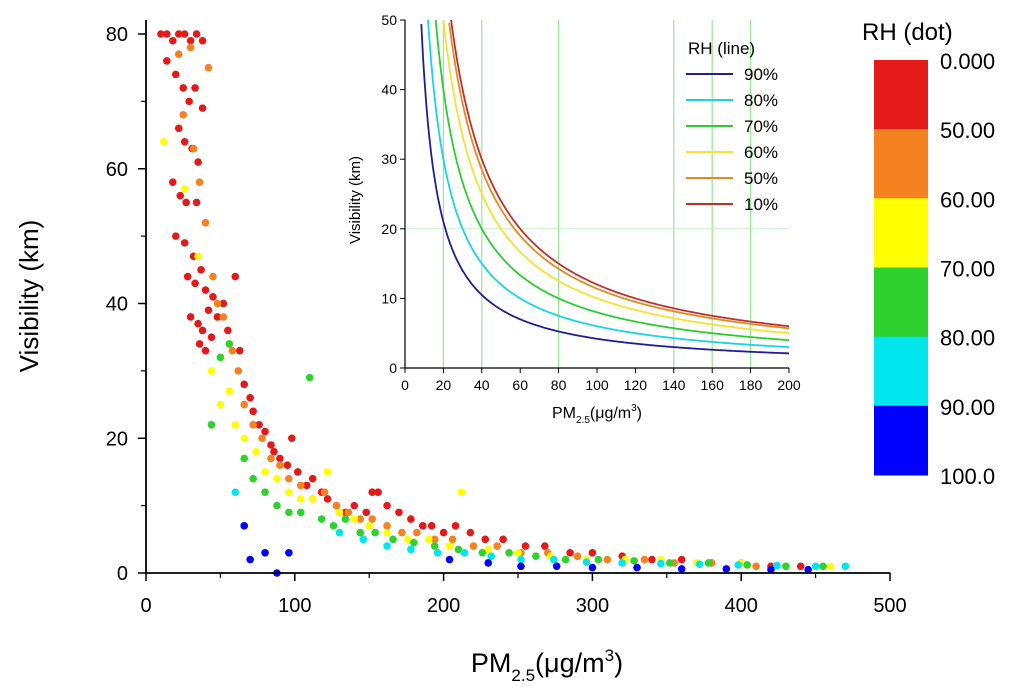 This screenshot has width=1009, height=690. What do you see at coordinates (117, 170) in the screenshot?
I see `main-y-tick-label: 60` at bounding box center [117, 170].